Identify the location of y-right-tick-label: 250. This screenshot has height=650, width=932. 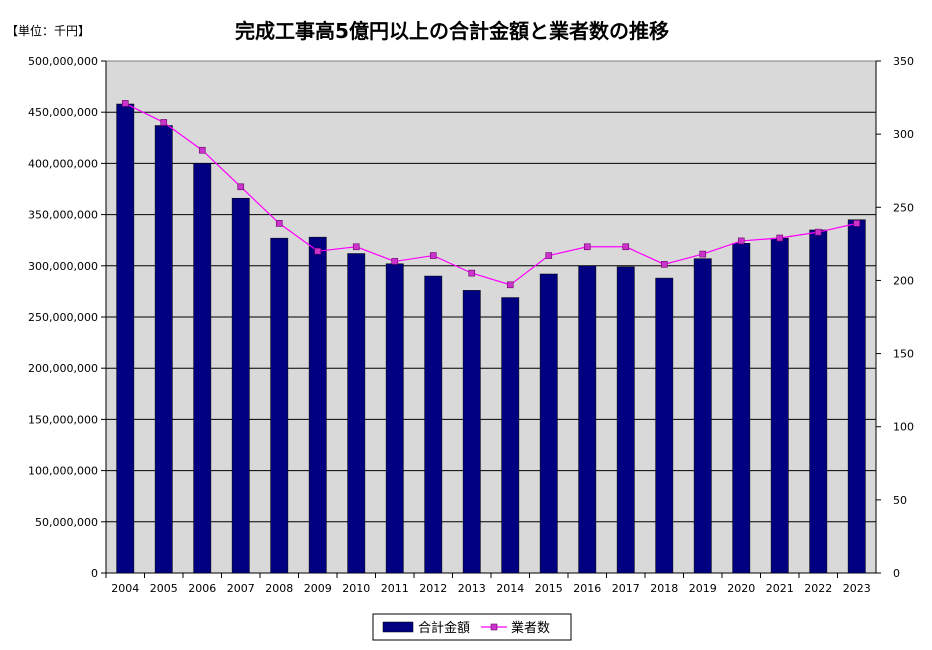
(903, 207).